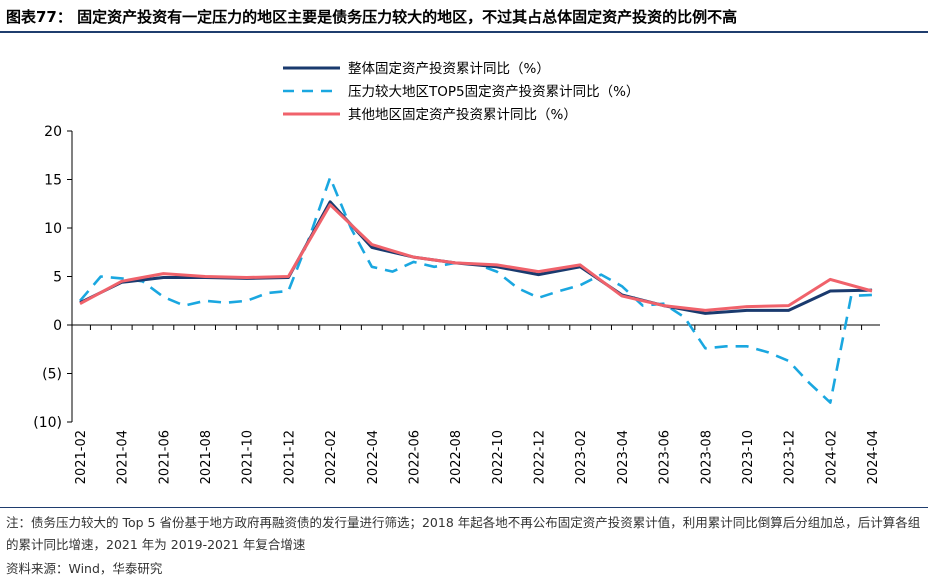 This screenshot has width=928, height=582. I want to click on x-tick-label: 2023-08, so click(706, 457).